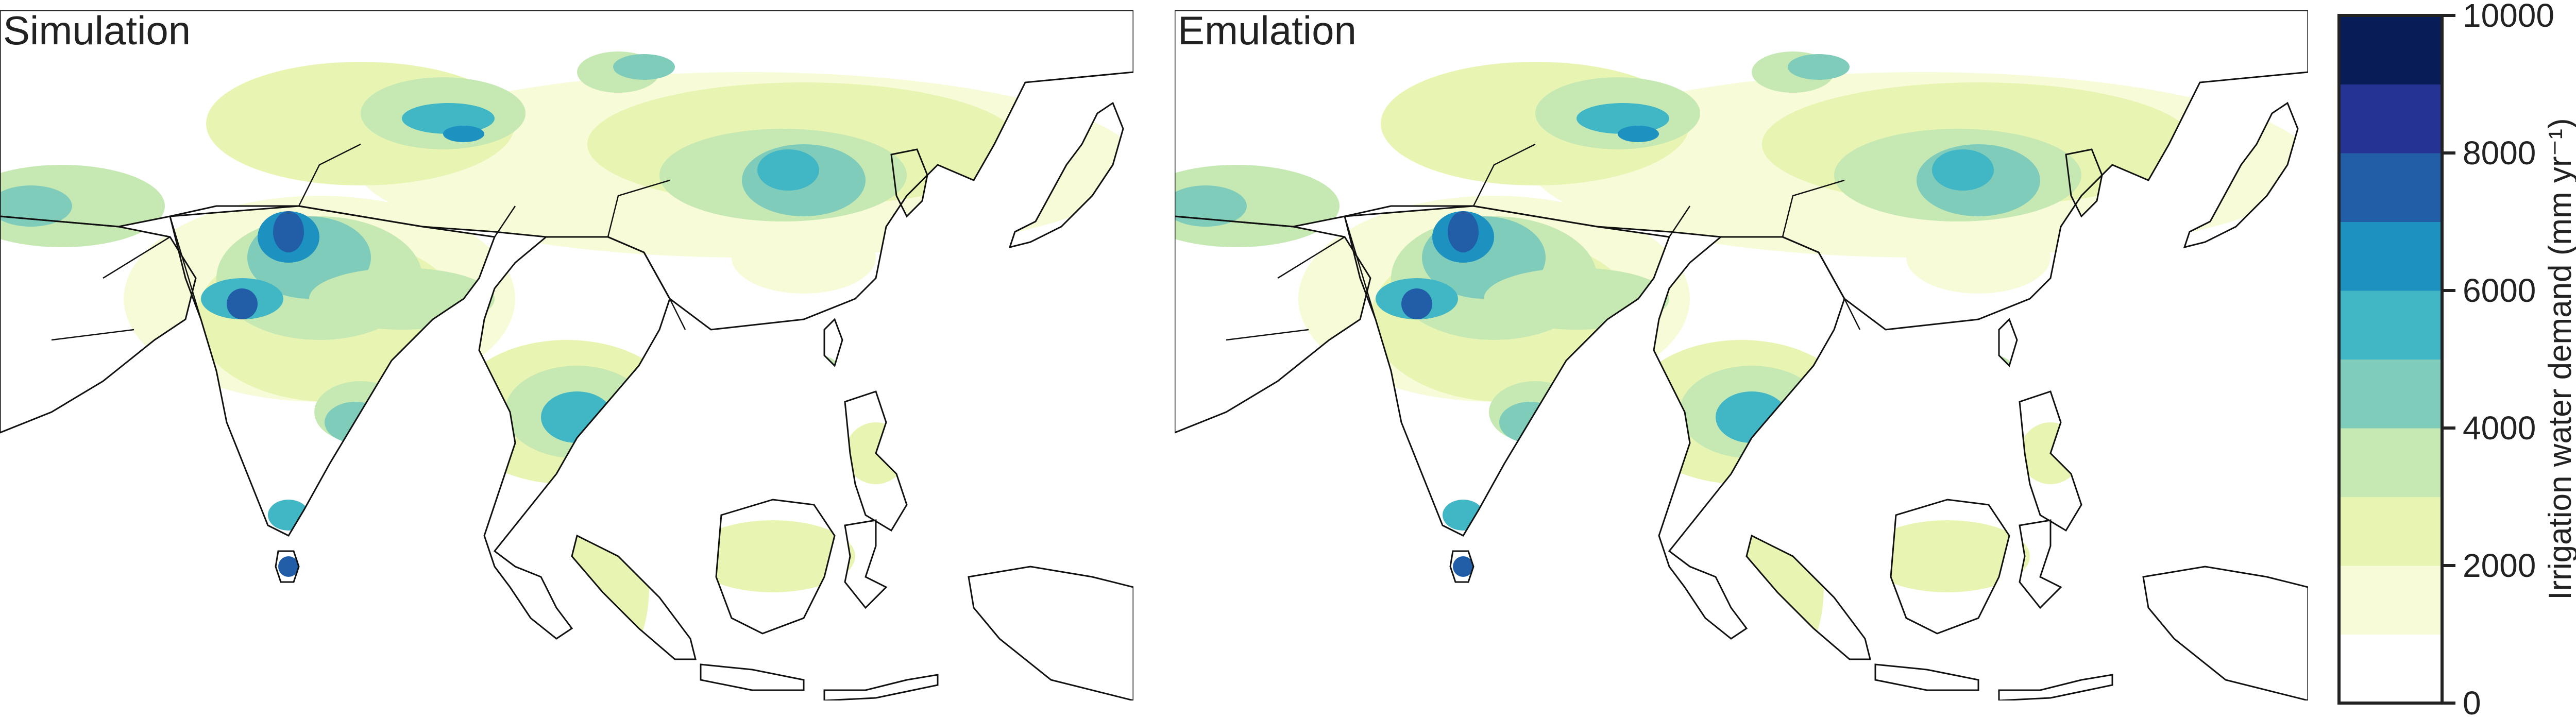 Image resolution: width=2576 pixels, height=718 pixels. What do you see at coordinates (2499, 565) in the screenshot?
I see `colorbar-tick-label: 2000` at bounding box center [2499, 565].